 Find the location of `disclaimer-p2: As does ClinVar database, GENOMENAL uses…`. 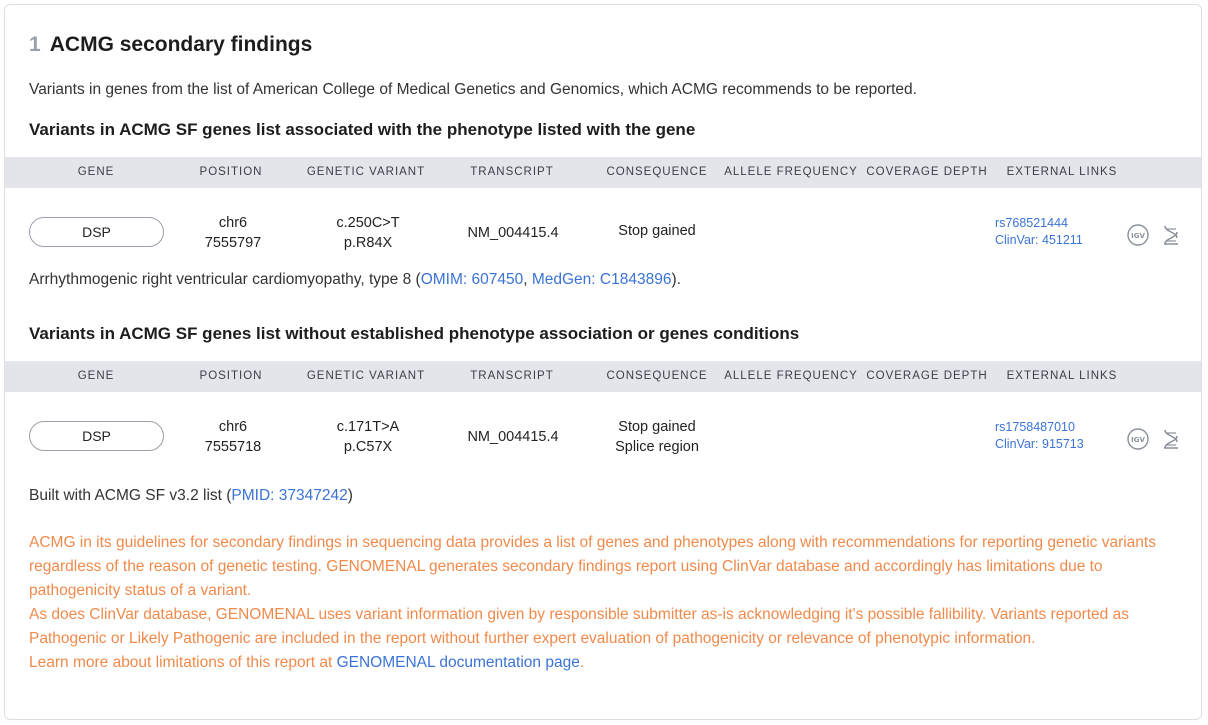

disclaimer-p2: As does ClinVar database, GENOMENAL uses… is located at coordinates (579, 626).